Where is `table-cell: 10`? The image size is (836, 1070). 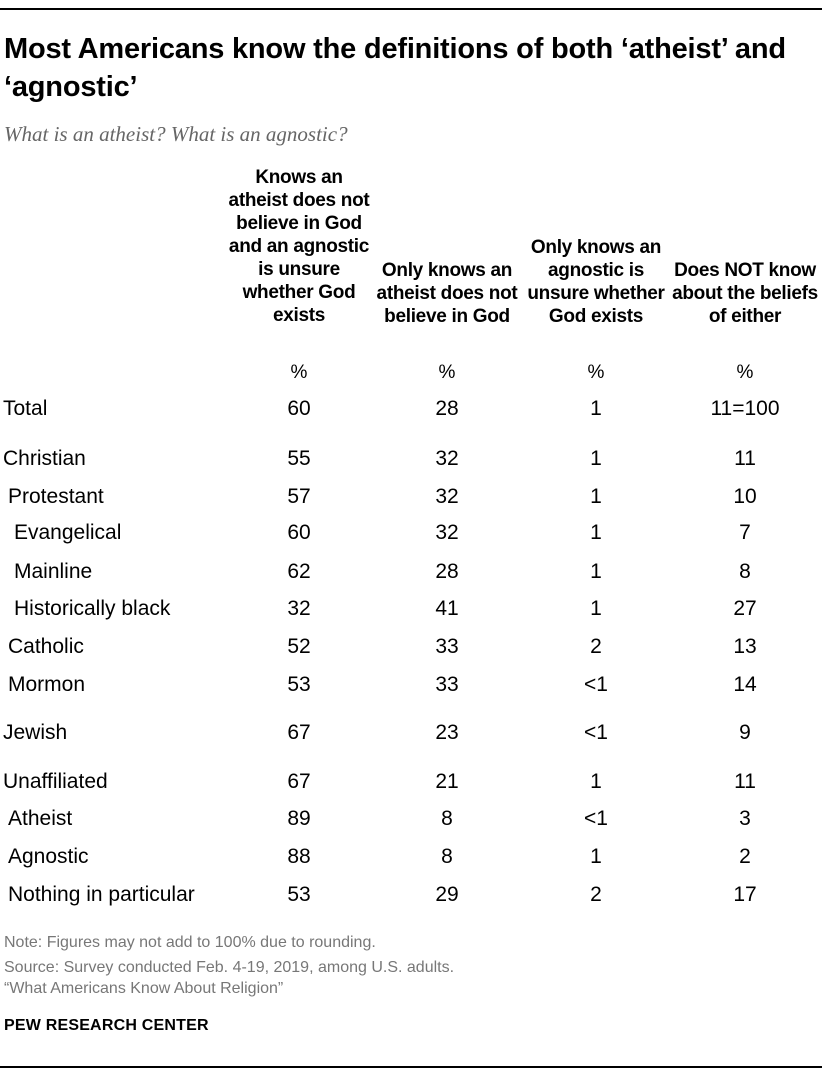
table-cell: 10 is located at coordinates (745, 496).